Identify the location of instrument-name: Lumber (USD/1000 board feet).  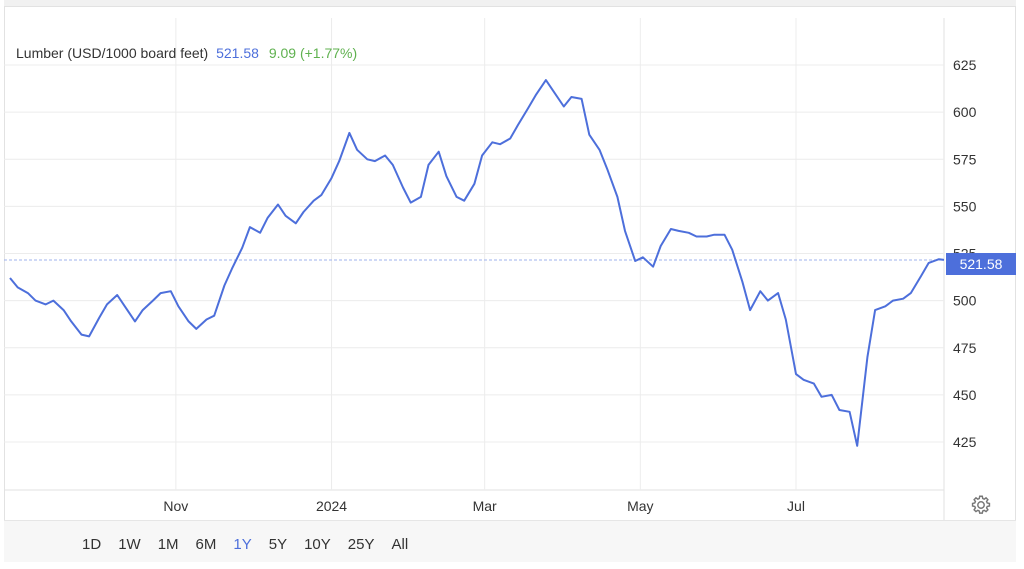
(112, 53).